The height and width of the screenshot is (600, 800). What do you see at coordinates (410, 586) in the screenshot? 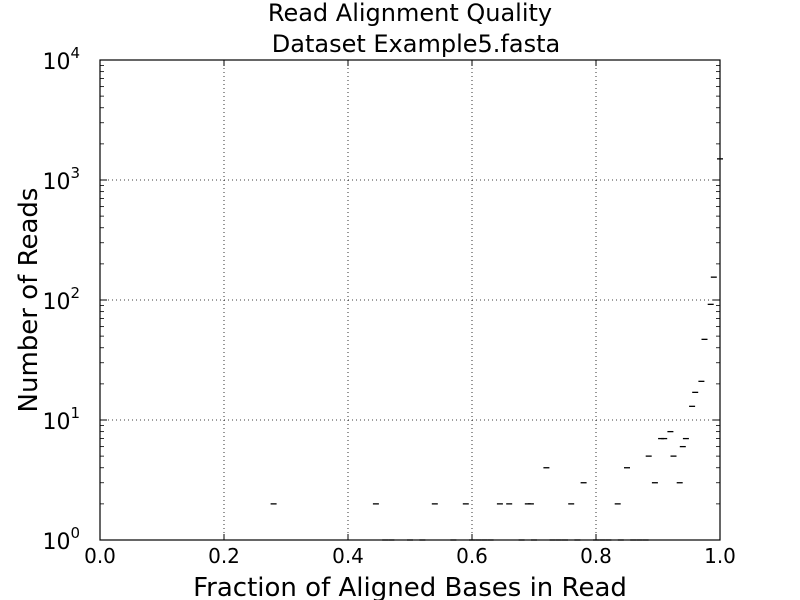
I see `x-axis-label: Fraction of Aligned Bases in Read` at bounding box center [410, 586].